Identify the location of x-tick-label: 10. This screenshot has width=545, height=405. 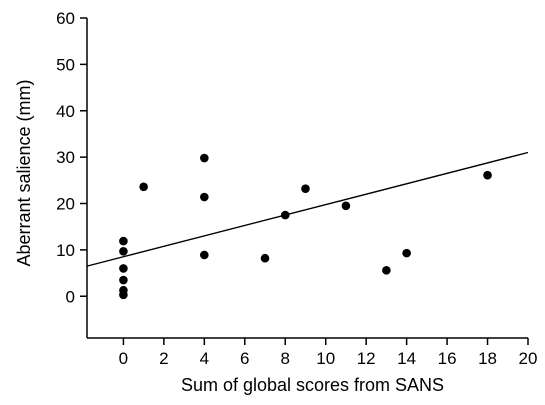
(325, 358).